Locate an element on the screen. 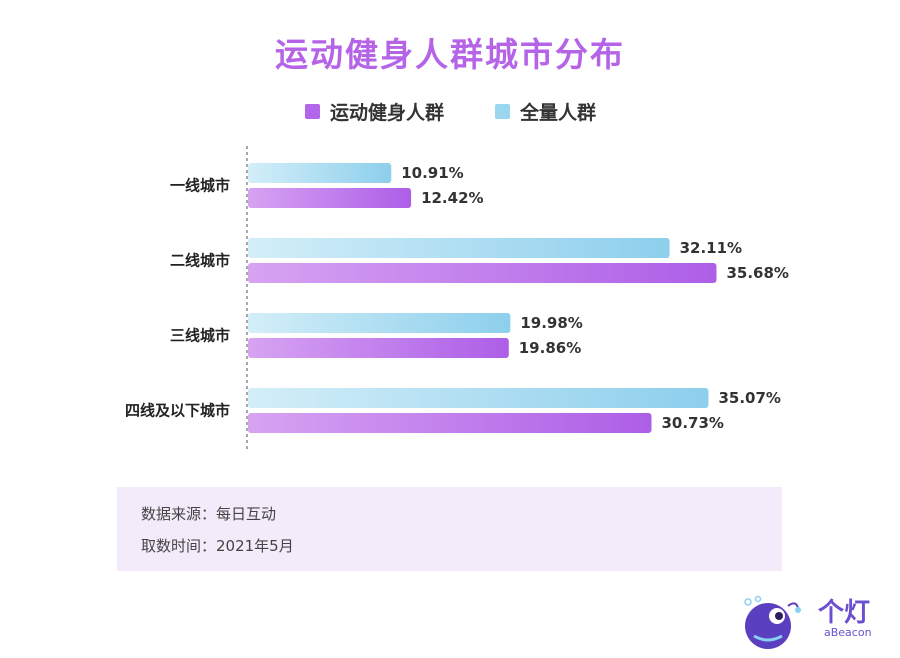  value-label-all: 19.98% is located at coordinates (551, 323).